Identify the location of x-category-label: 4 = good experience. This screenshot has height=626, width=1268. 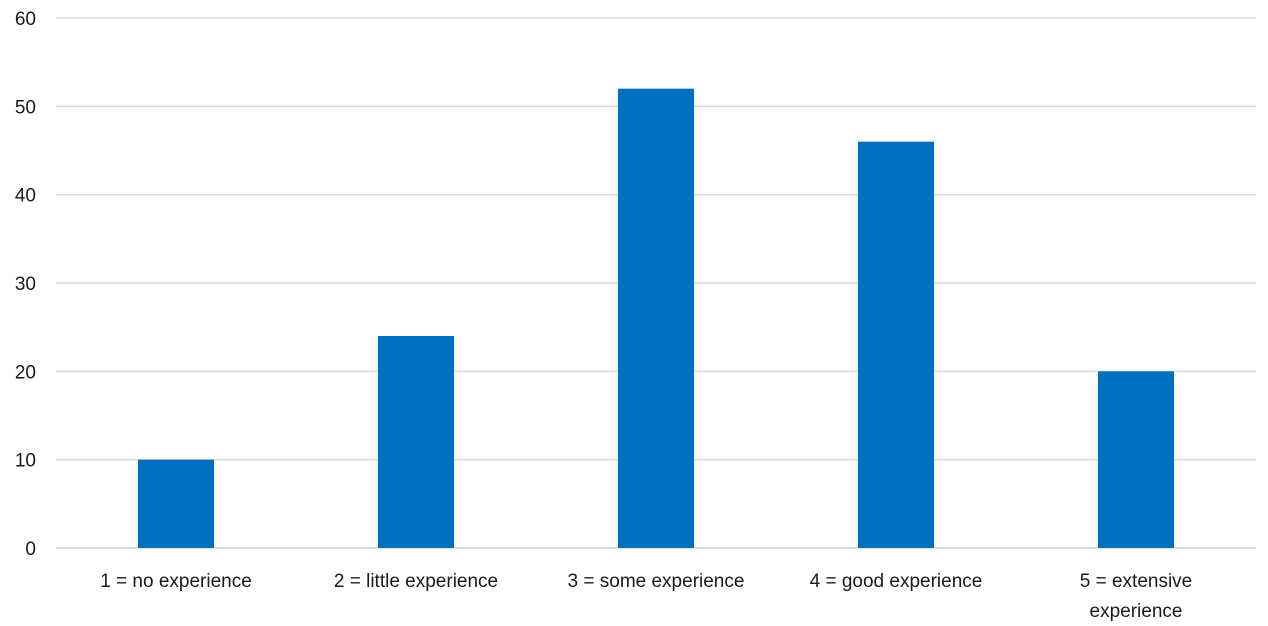
(896, 581).